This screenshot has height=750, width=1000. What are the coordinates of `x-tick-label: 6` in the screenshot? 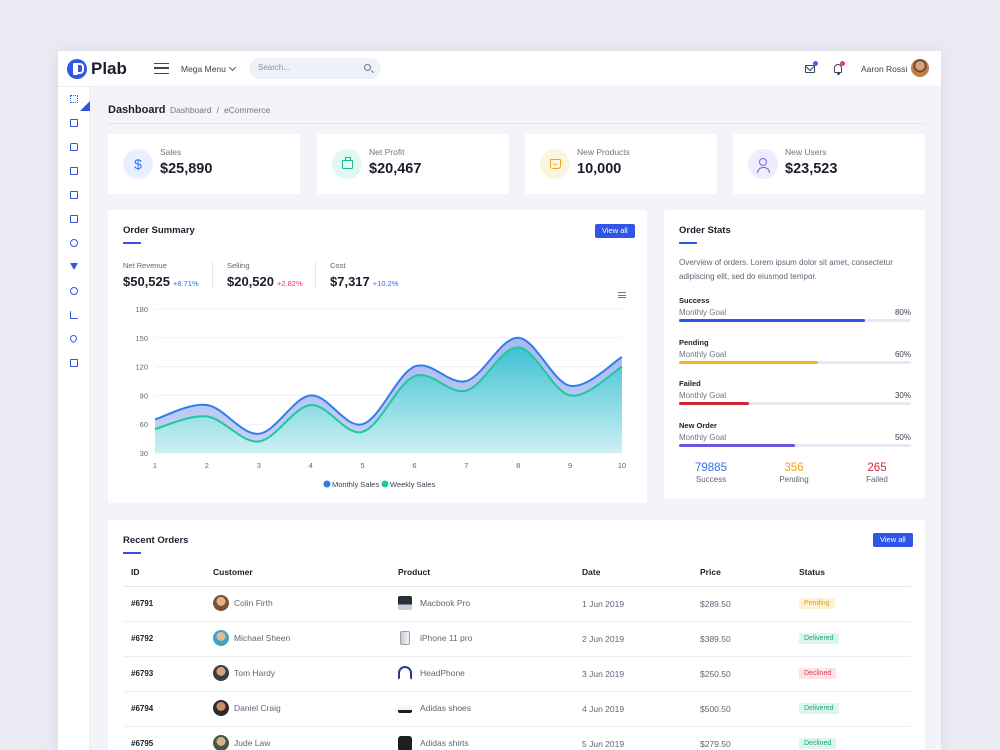 It's located at (414, 465).